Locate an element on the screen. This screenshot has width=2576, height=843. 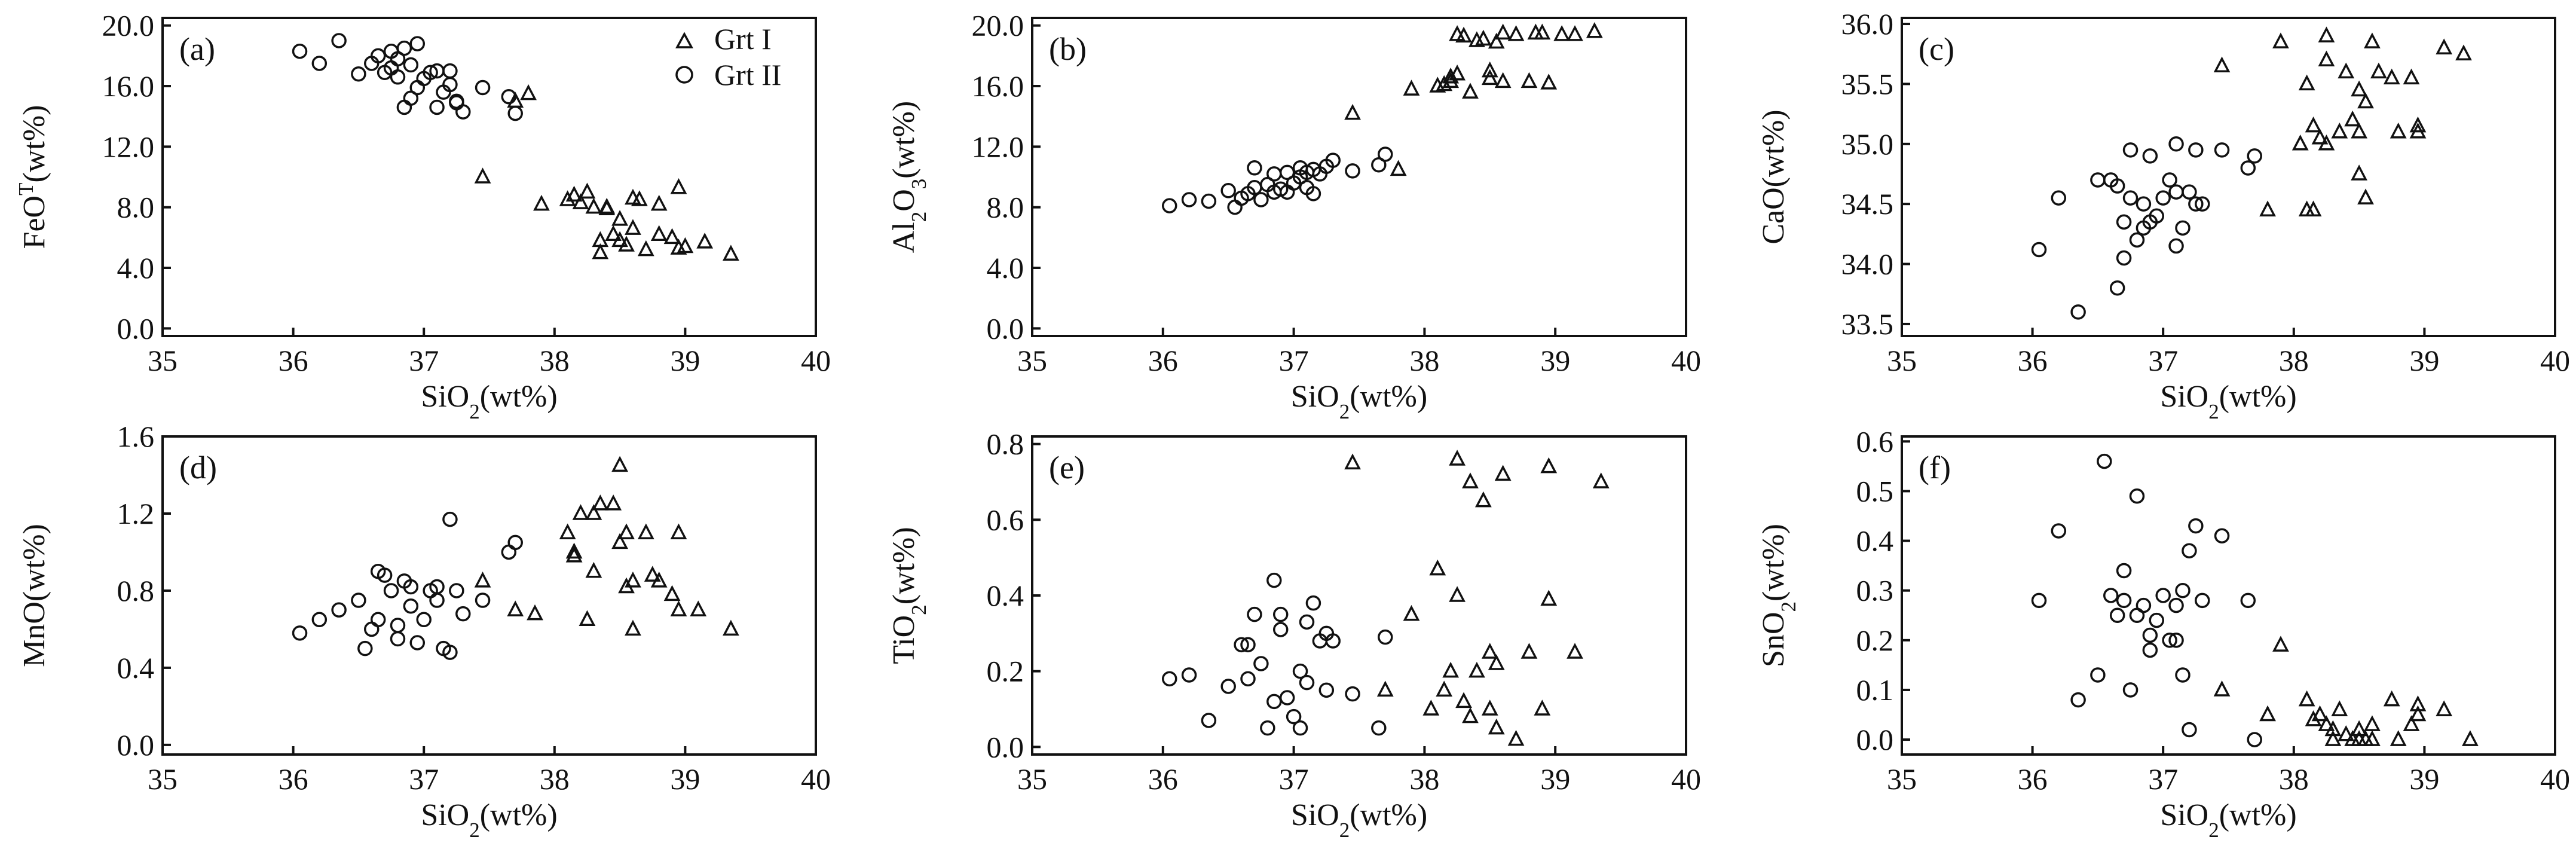
plot-frame is located at coordinates (2228, 177).